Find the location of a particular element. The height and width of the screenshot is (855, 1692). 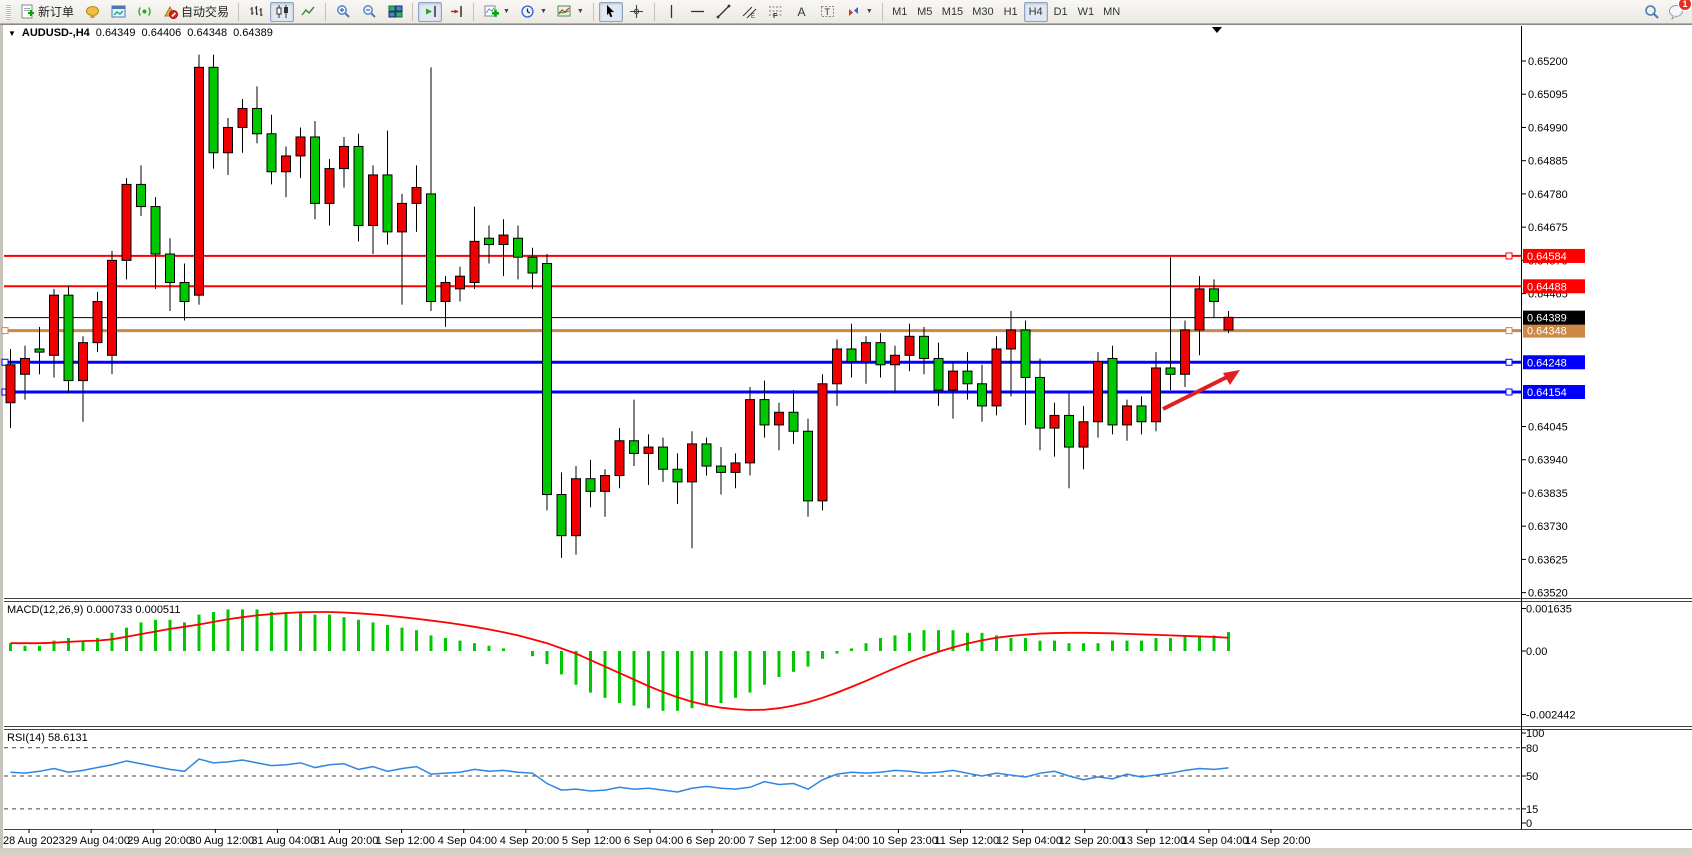

zoom-in-icon is located at coordinates (343, 12).